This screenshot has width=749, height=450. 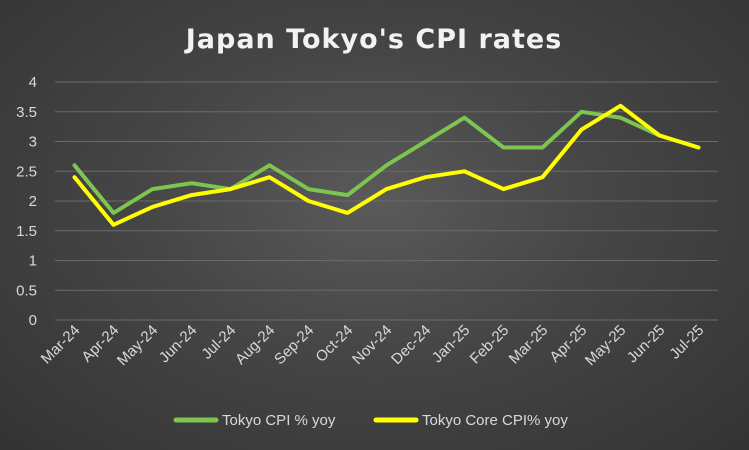 I want to click on chart-title: Japan Tokyo's CPI rates, so click(x=373, y=39).